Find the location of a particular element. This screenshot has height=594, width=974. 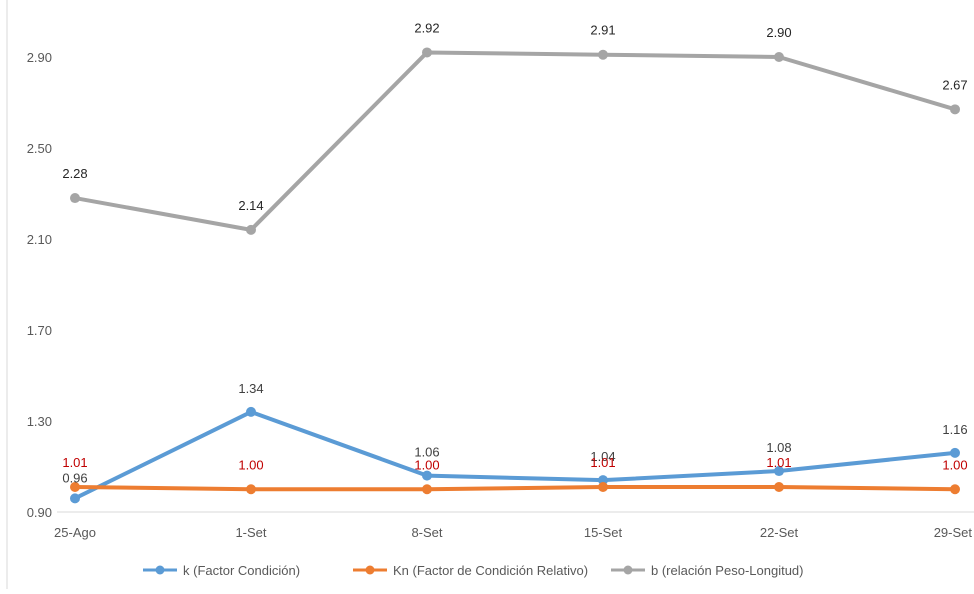

y-tick-label: 1.70 is located at coordinates (39, 330).